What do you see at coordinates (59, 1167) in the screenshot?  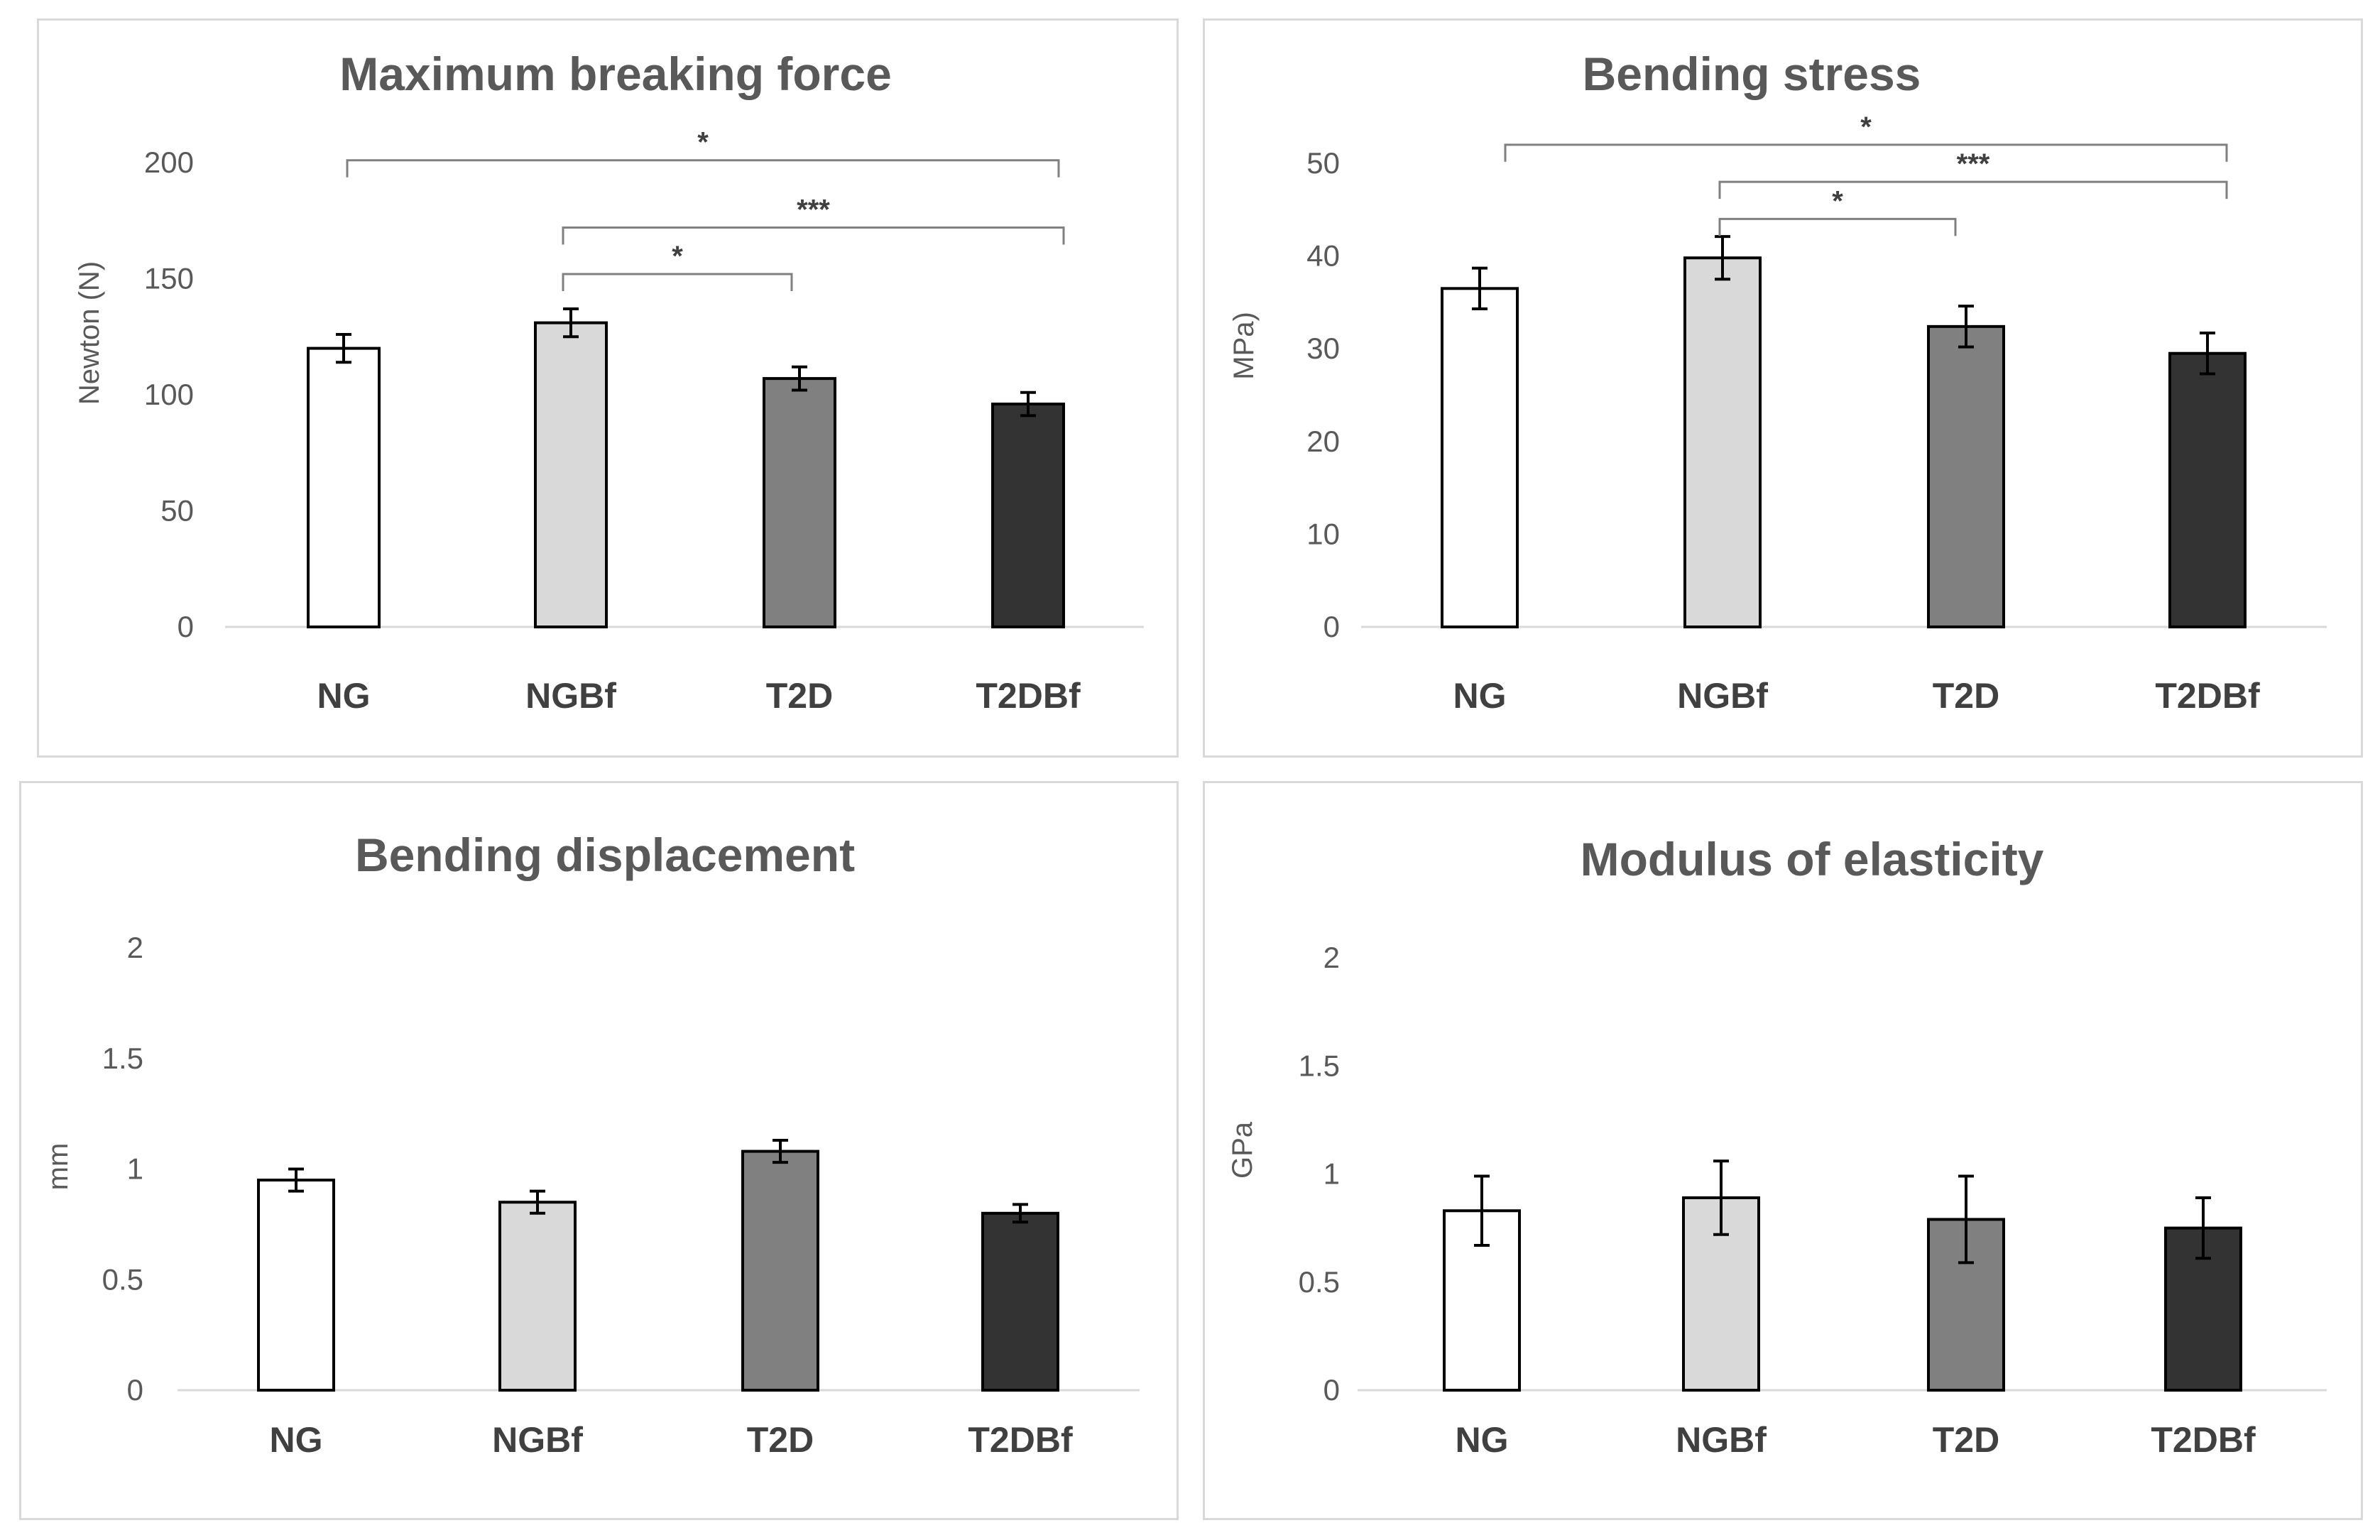 I see `y-axis-label: mm` at bounding box center [59, 1167].